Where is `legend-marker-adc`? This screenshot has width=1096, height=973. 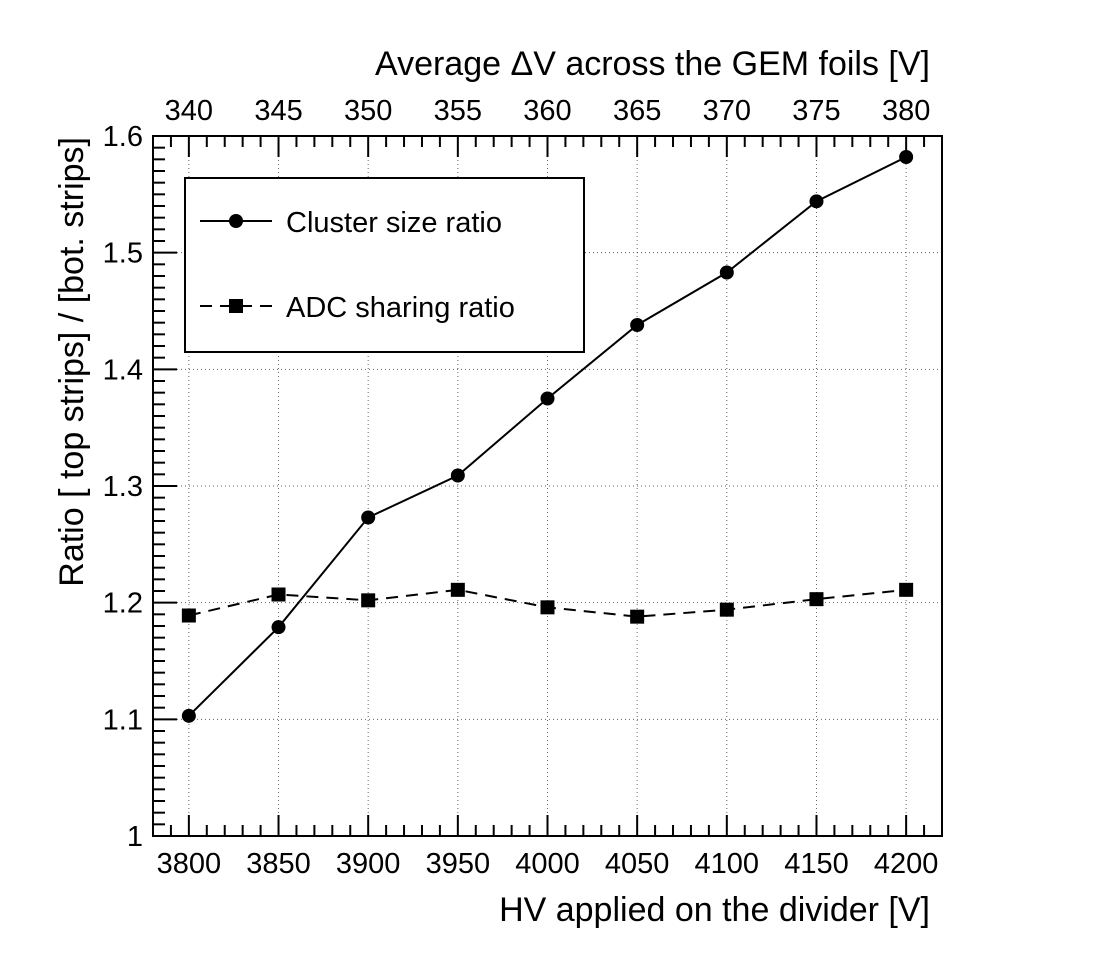
legend-marker-adc is located at coordinates (236, 306).